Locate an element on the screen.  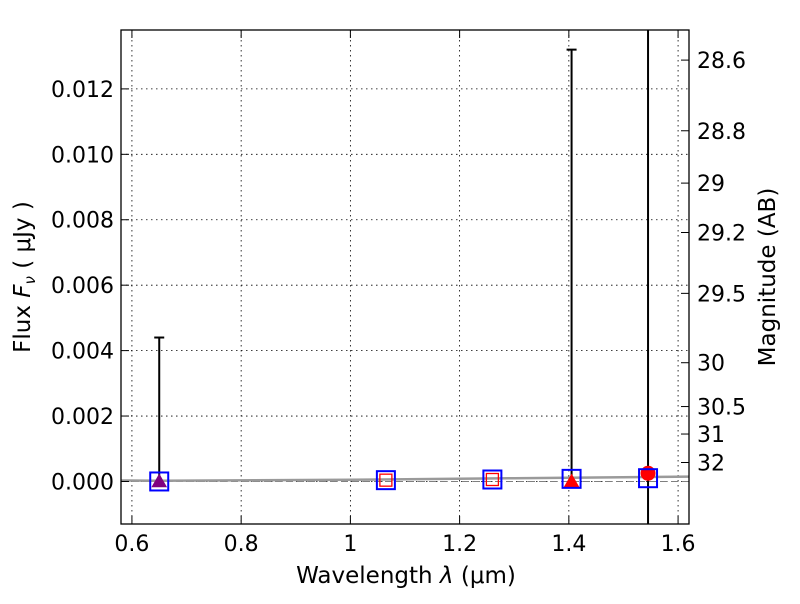
secondary-y-axis-label: Magnitude (AB) is located at coordinates (768, 277).